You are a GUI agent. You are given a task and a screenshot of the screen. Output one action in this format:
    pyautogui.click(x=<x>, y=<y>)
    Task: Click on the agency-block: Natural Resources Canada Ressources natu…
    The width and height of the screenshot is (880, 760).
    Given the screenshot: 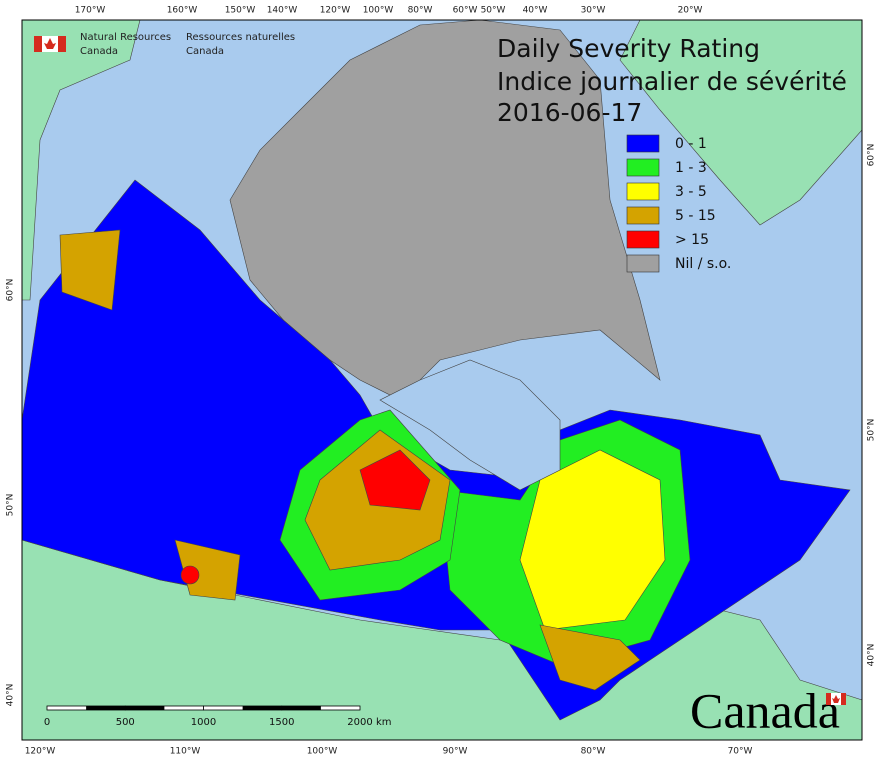 What is the action you would take?
    pyautogui.click(x=164, y=44)
    